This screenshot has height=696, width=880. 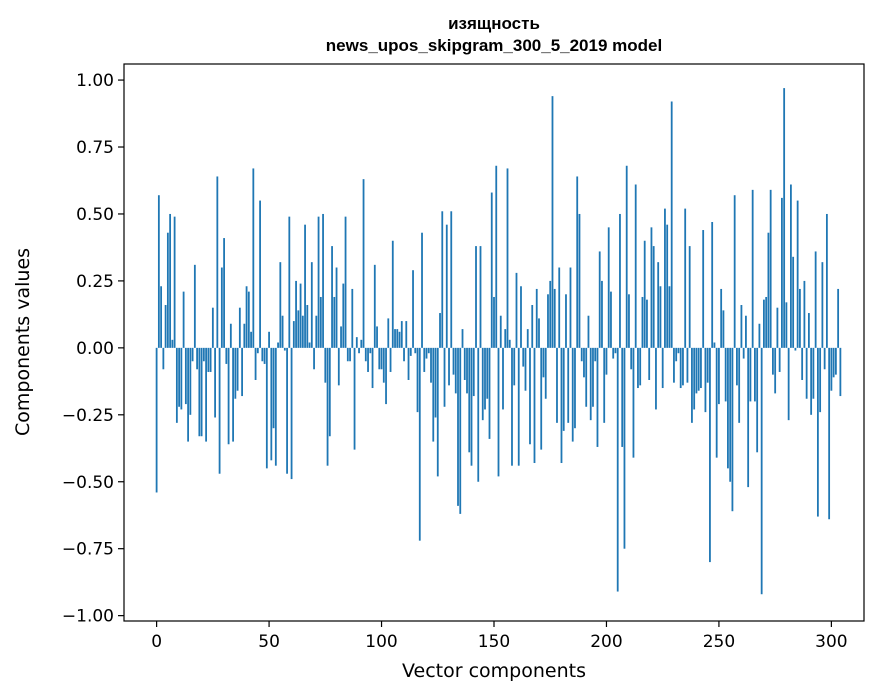 I want to click on y-tick-label: −0.75, so click(x=88, y=550).